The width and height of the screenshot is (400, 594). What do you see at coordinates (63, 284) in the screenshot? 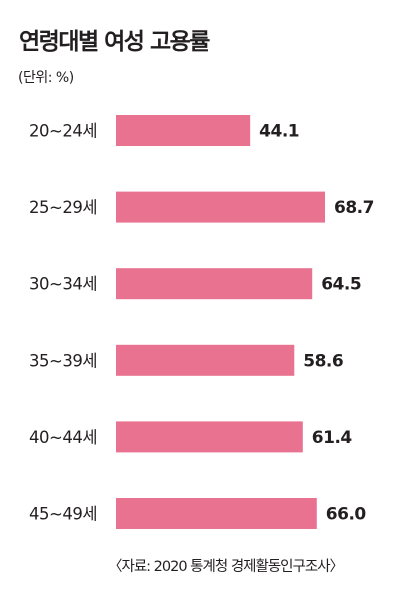
I see `category-label: 30~34세` at bounding box center [63, 284].